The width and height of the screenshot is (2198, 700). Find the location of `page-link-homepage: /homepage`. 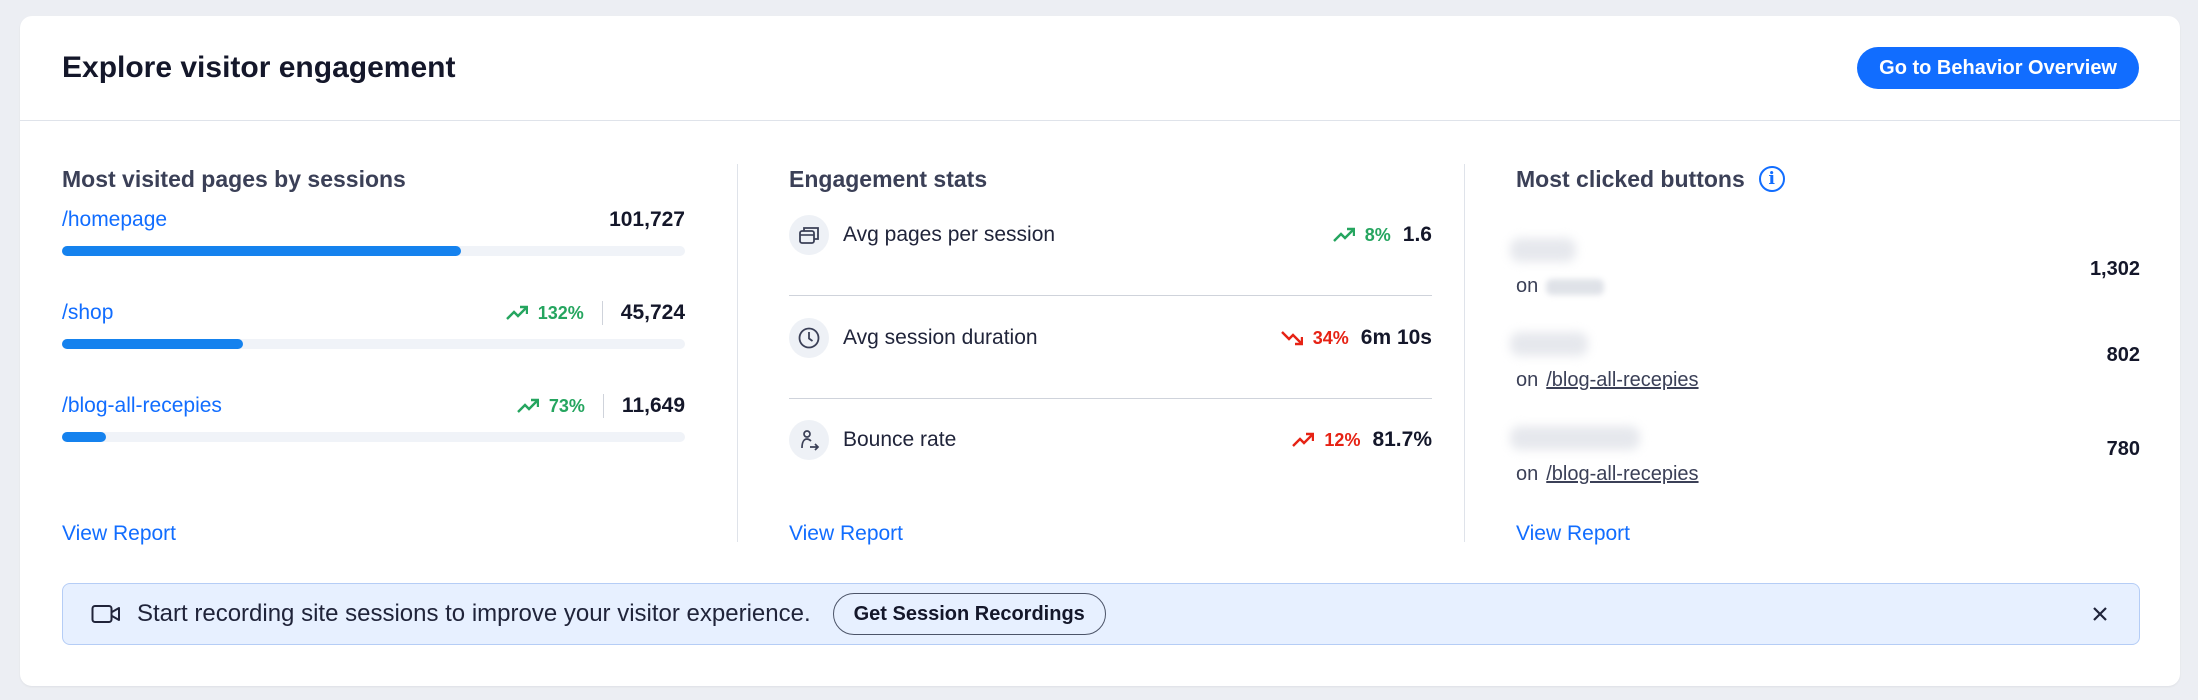

page-link-homepage: /homepage is located at coordinates (115, 219).